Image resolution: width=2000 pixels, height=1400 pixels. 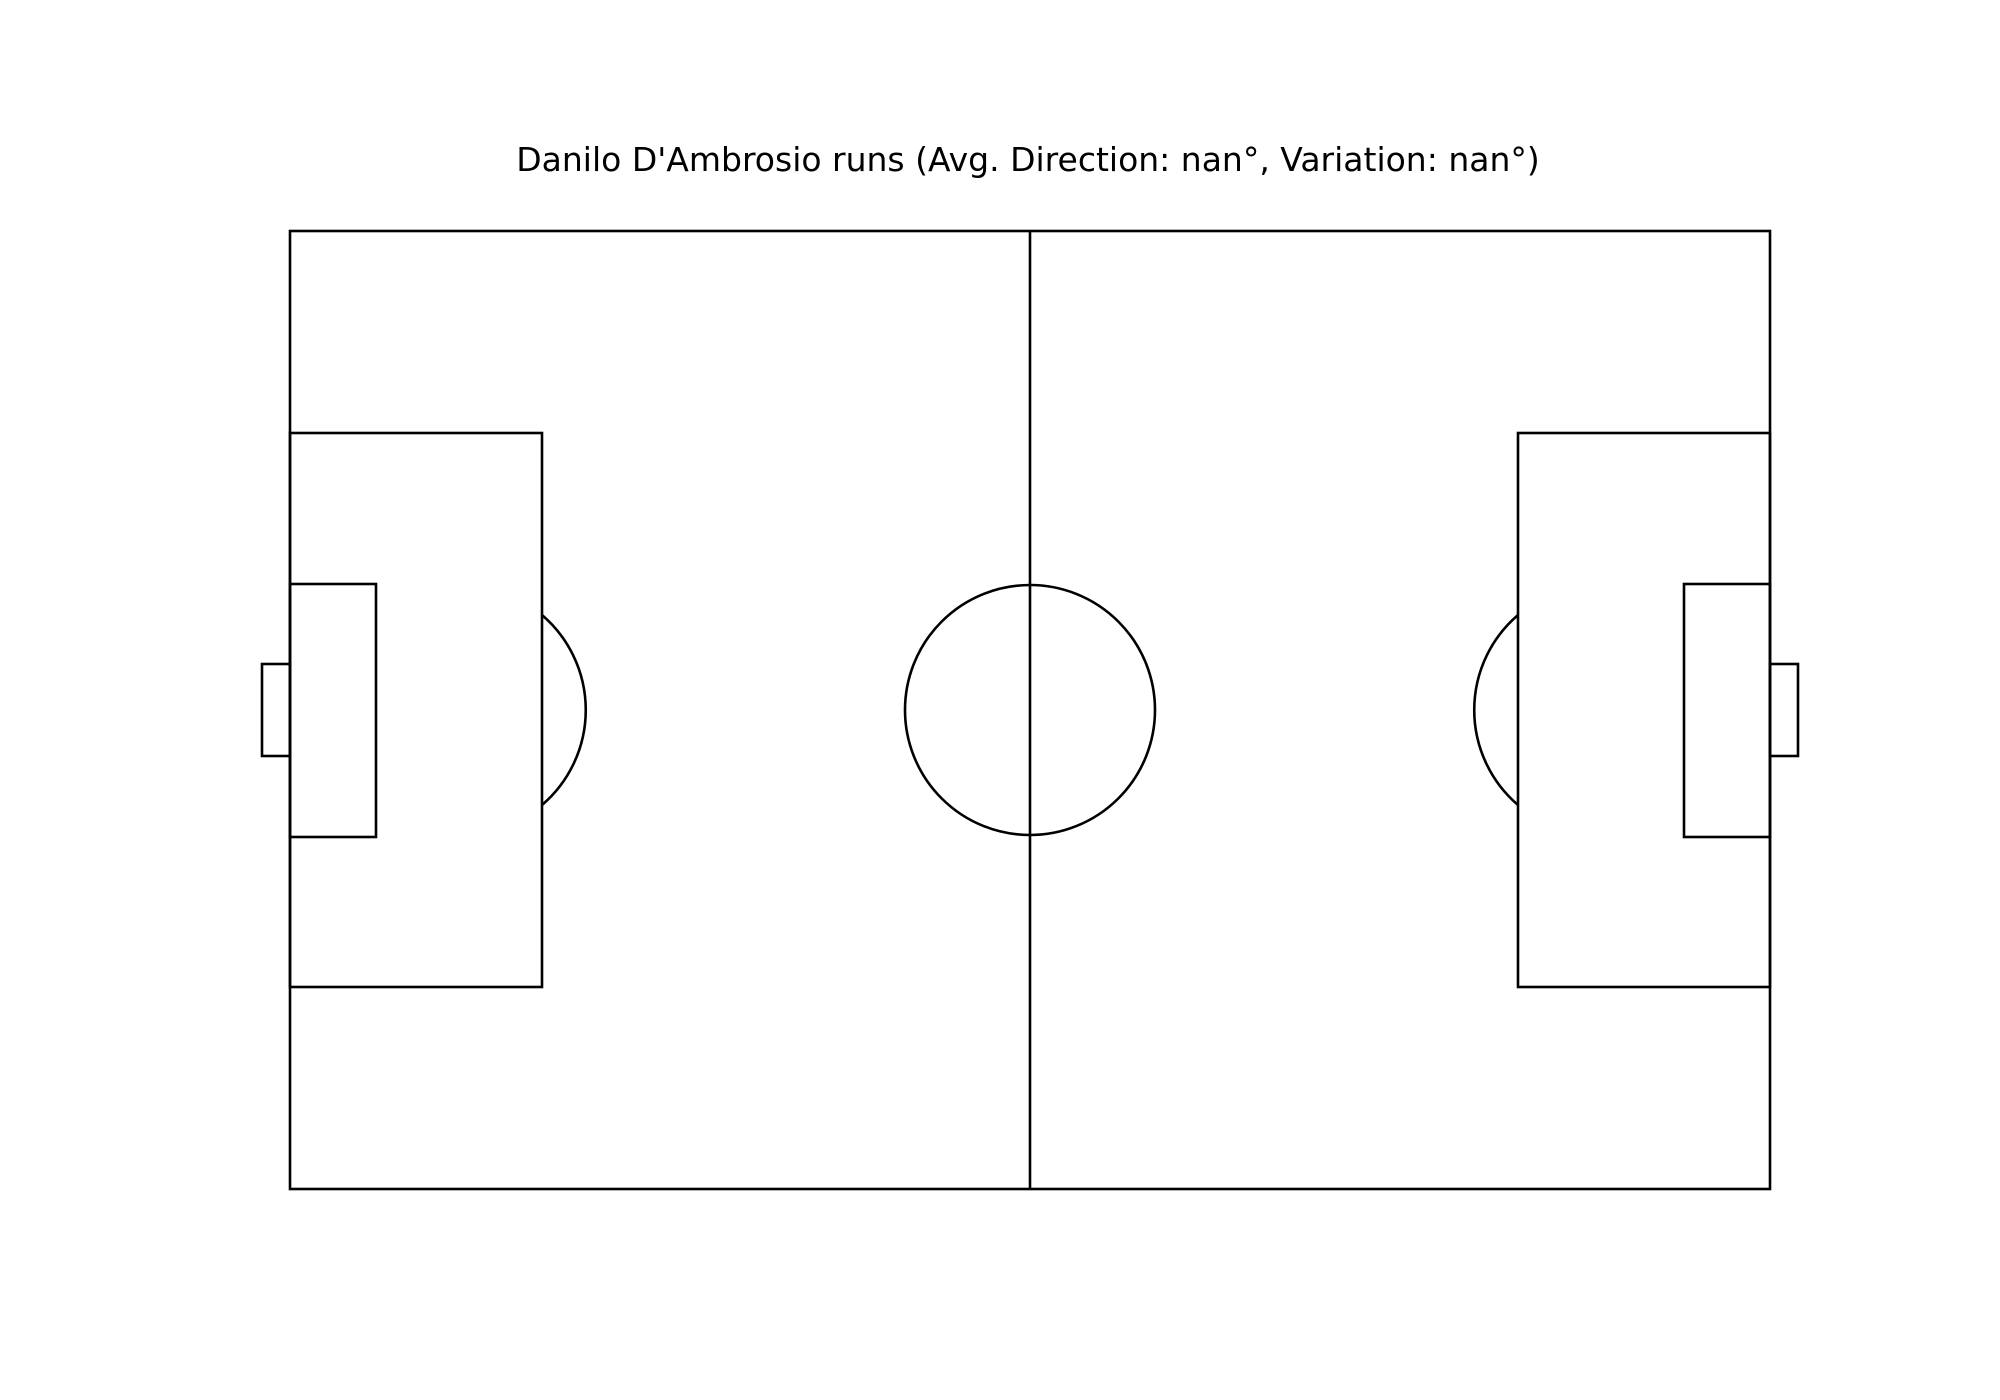 I want to click on left-penalty-box, so click(x=416, y=710).